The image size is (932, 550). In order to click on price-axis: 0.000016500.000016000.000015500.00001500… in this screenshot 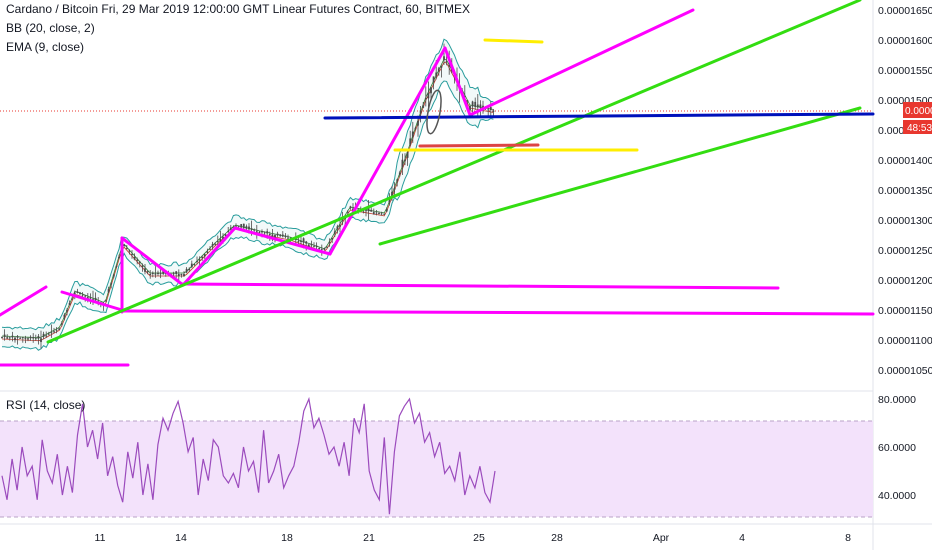, I will do `click(905, 191)`.